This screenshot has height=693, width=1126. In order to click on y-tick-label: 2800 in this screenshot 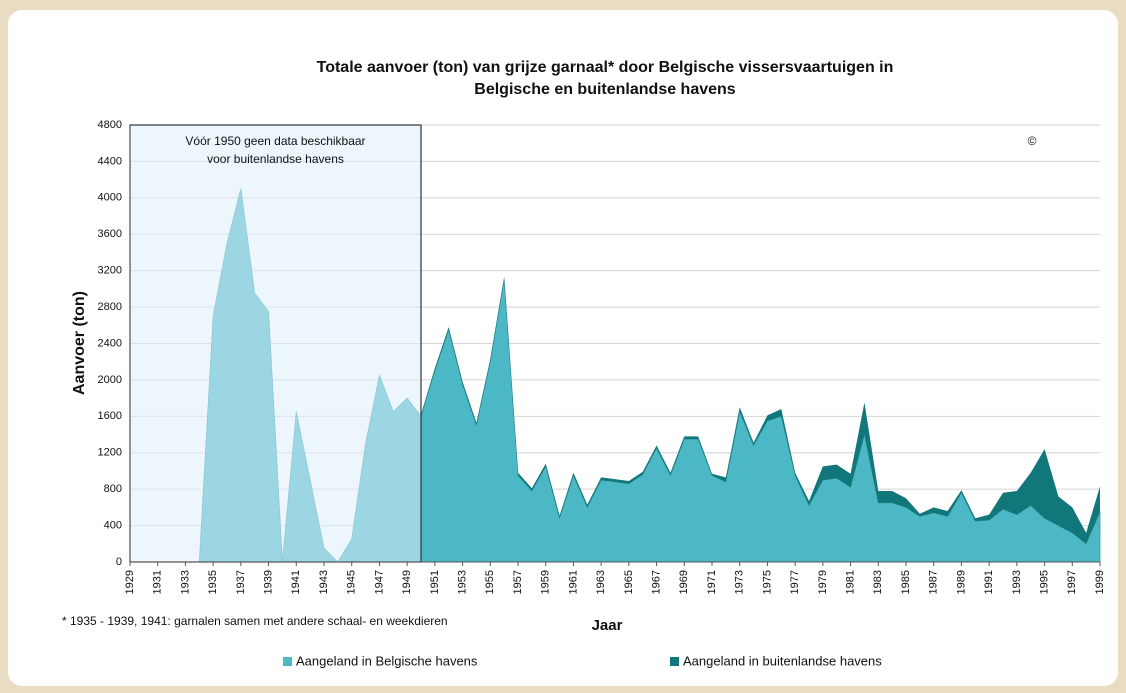, I will do `click(110, 307)`.